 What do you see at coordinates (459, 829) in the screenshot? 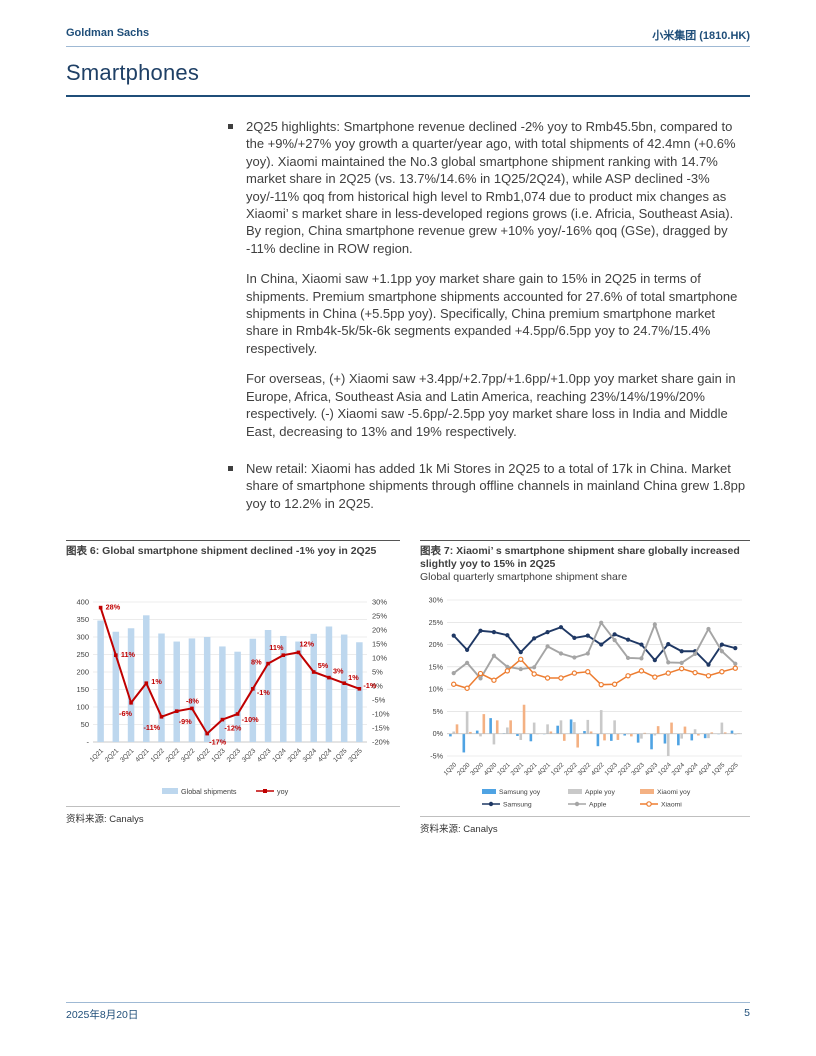
I see `exhibit-7-source: 资料来源: Canalys` at bounding box center [459, 829].